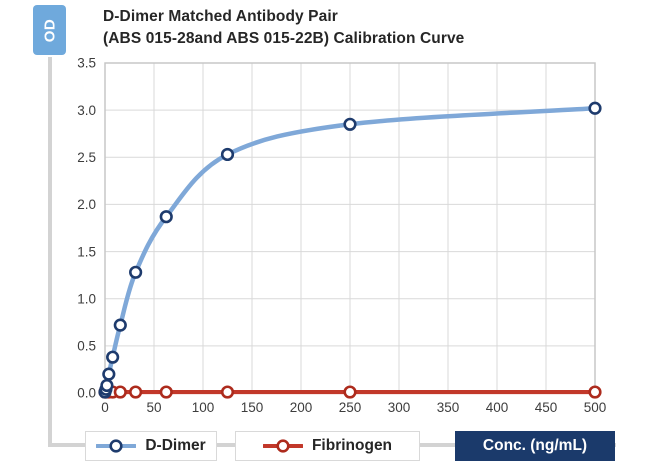 This screenshot has width=650, height=464. Describe the element at coordinates (399, 407) in the screenshot. I see `x-tick-label: 300` at that location.